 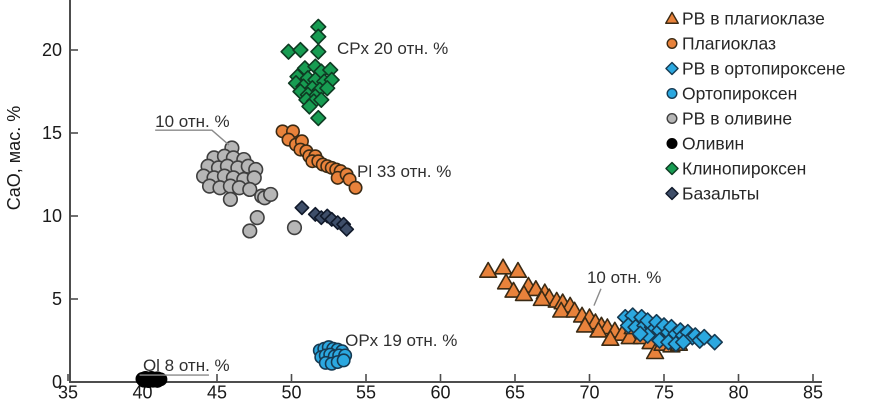 I want to click on legend-label: Клинопироксен, so click(x=744, y=169).